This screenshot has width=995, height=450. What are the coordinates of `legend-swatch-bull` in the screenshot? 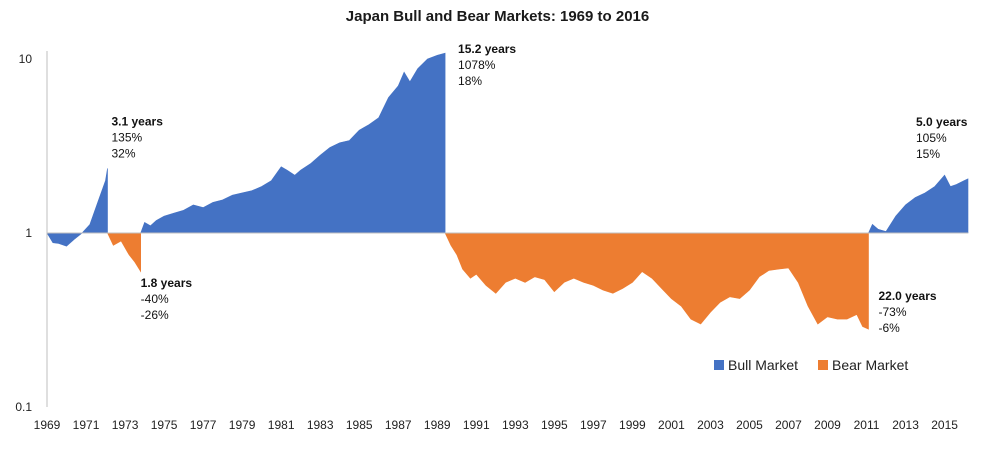 It's located at (719, 365).